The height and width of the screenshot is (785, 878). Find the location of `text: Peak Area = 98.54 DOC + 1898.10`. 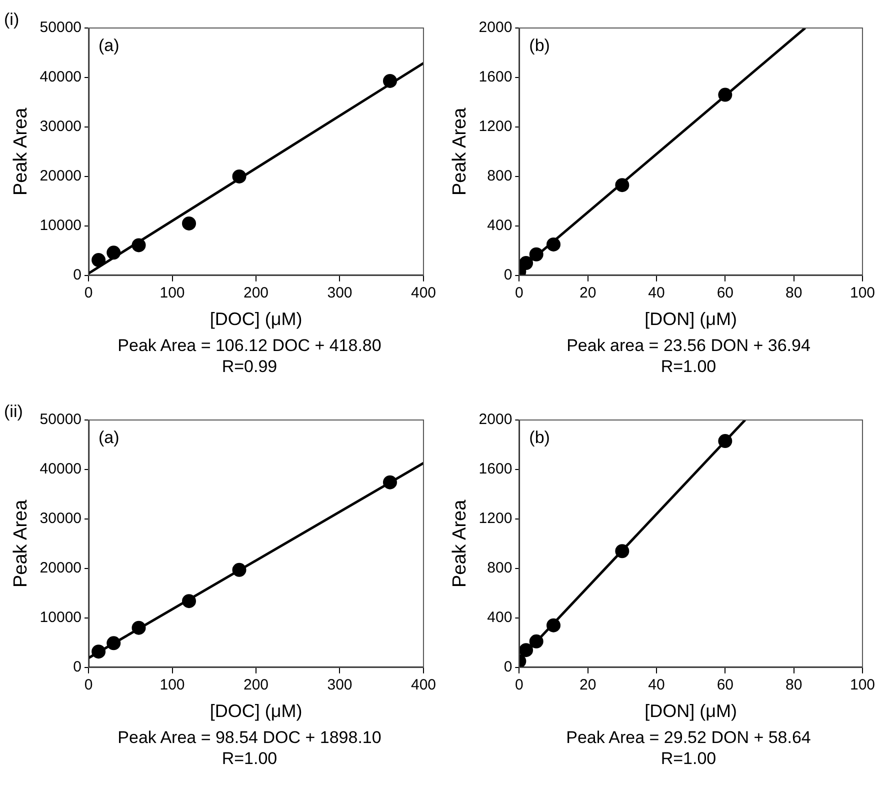

text: Peak Area = 98.54 DOC + 1898.10 is located at coordinates (249, 737).